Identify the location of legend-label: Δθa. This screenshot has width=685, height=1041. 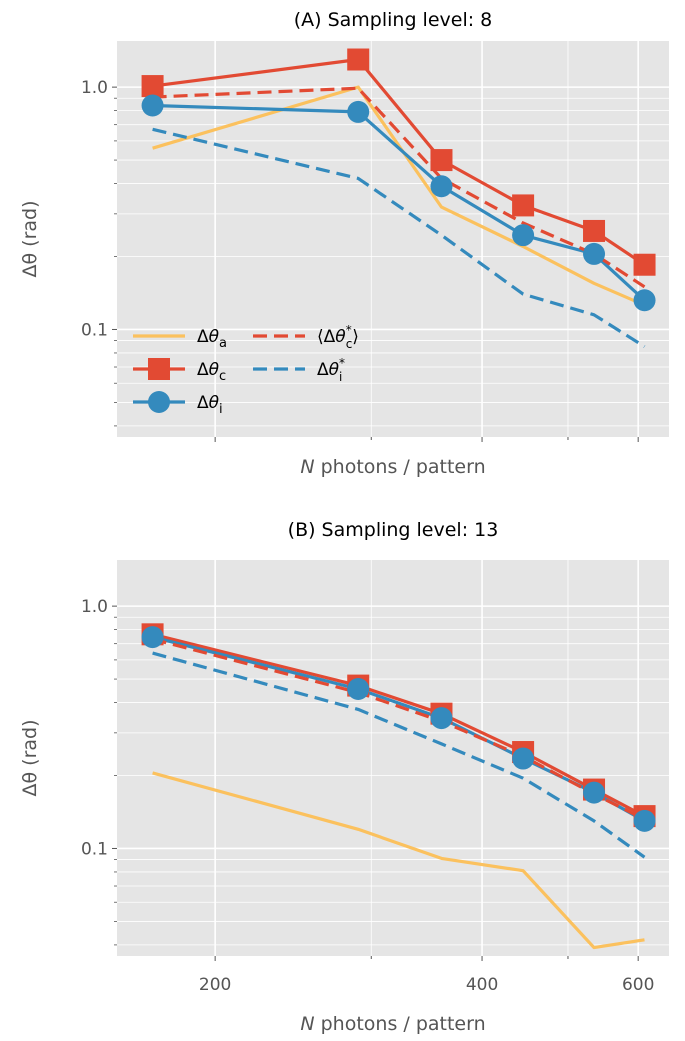
(212, 339).